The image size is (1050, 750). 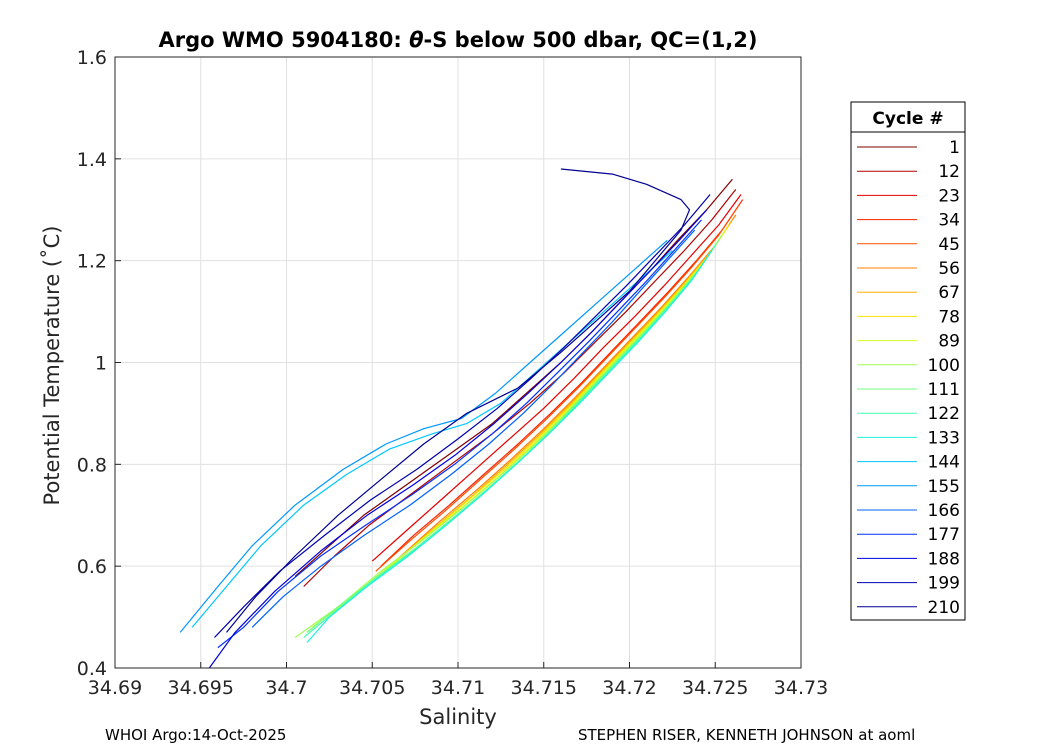 I want to click on legend-label: 1, so click(x=954, y=148).